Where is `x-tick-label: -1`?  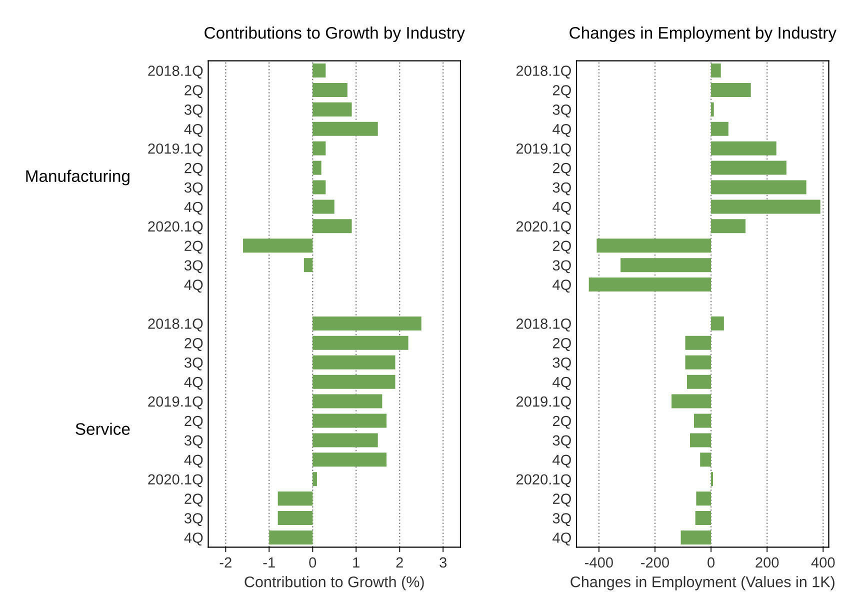
x-tick-label: -1 is located at coordinates (269, 562).